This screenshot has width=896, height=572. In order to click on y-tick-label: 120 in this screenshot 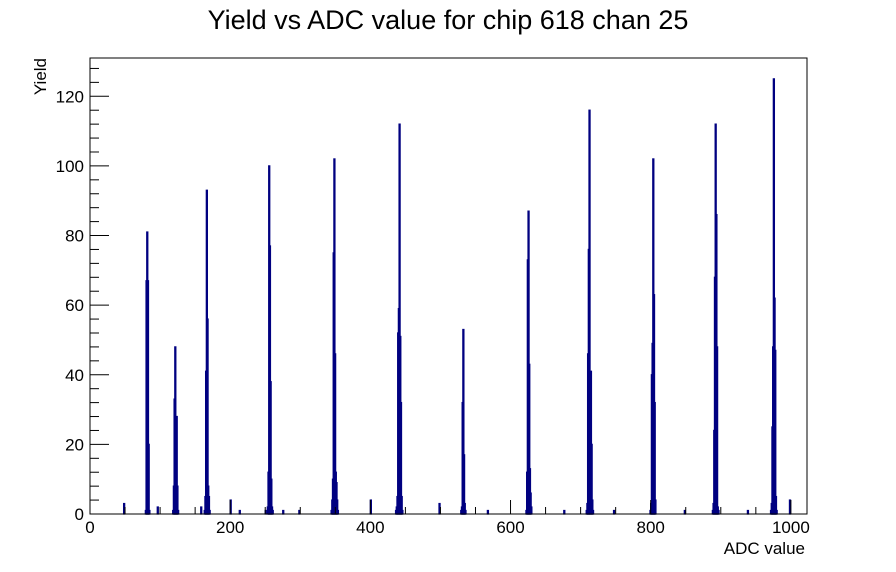, I will do `click(70, 96)`.